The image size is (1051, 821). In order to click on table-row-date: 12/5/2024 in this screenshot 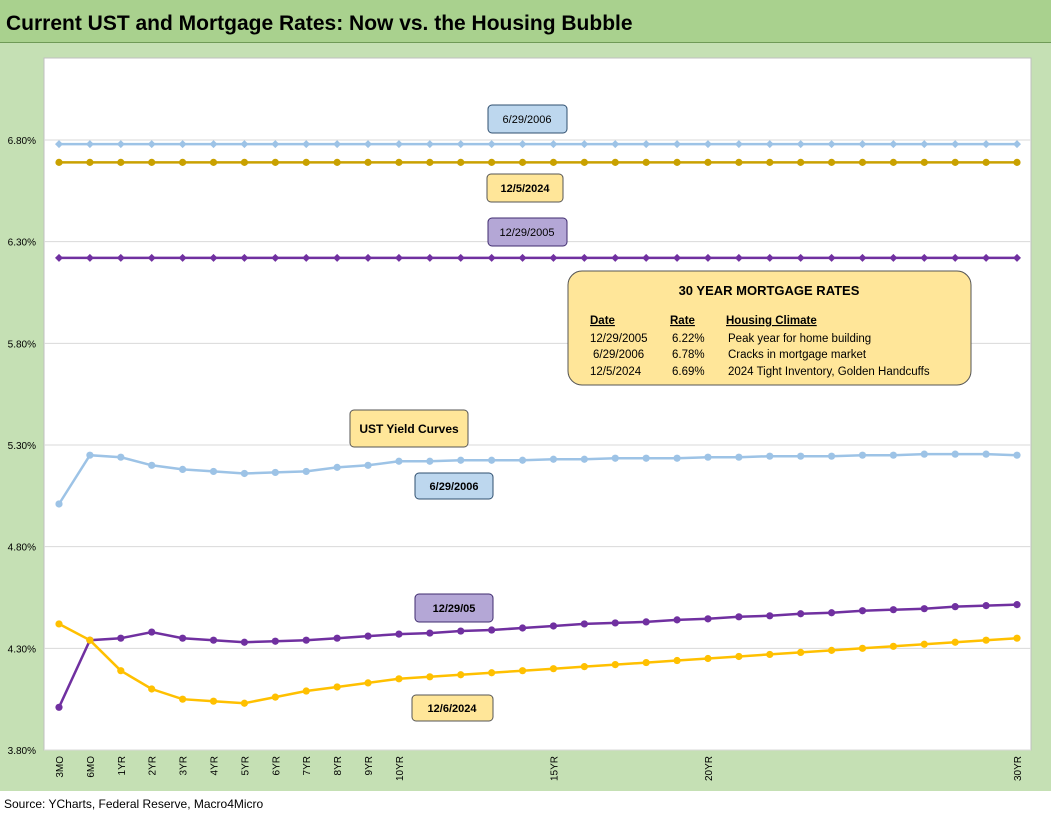, I will do `click(616, 372)`.